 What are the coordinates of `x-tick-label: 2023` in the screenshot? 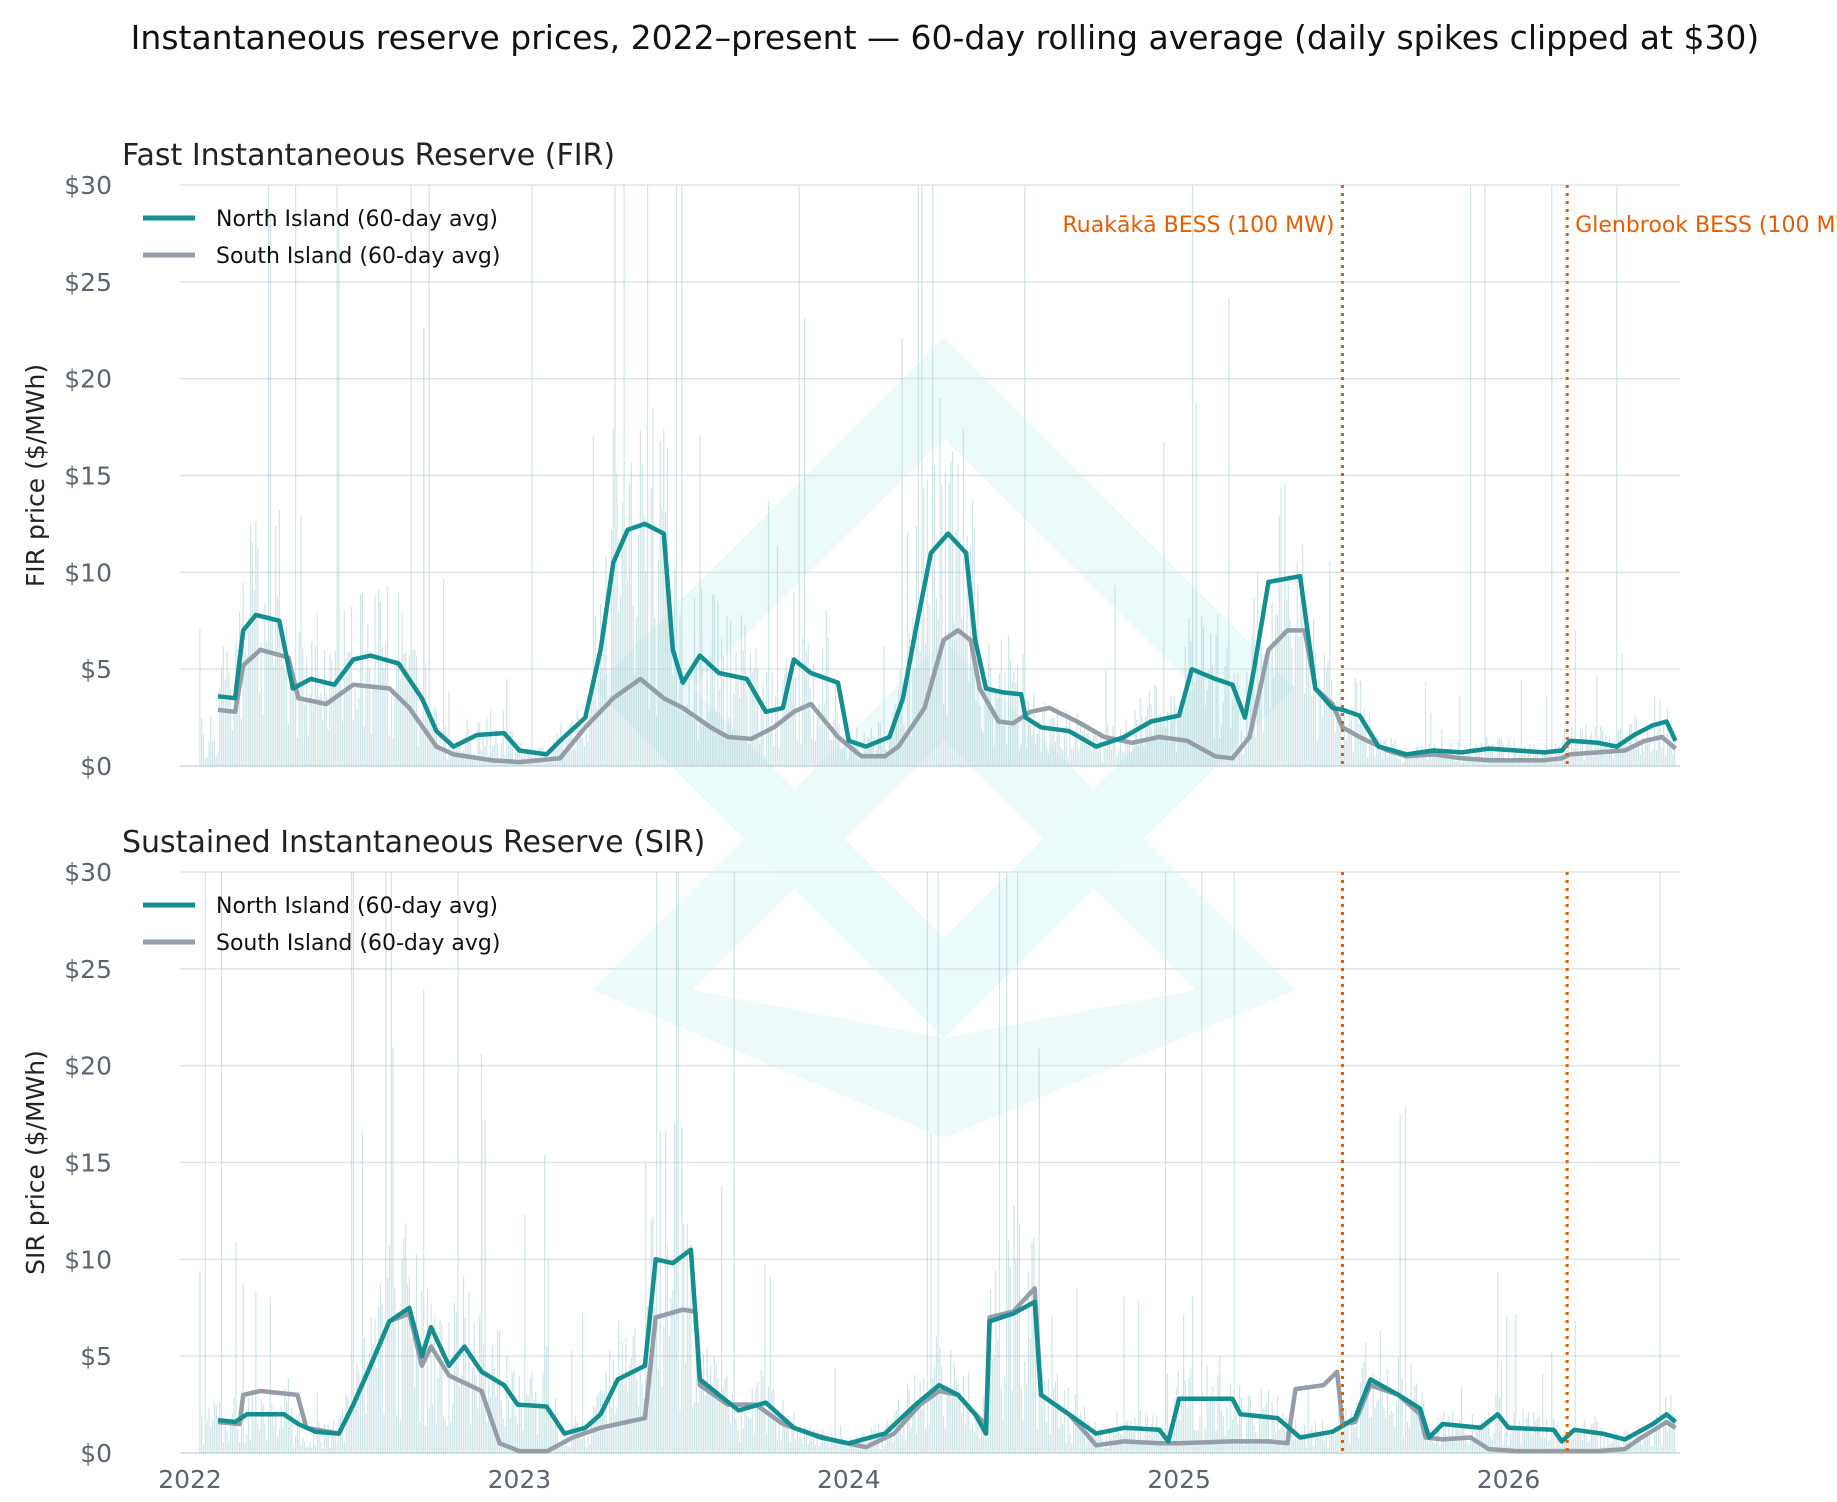 It's located at (520, 1479).